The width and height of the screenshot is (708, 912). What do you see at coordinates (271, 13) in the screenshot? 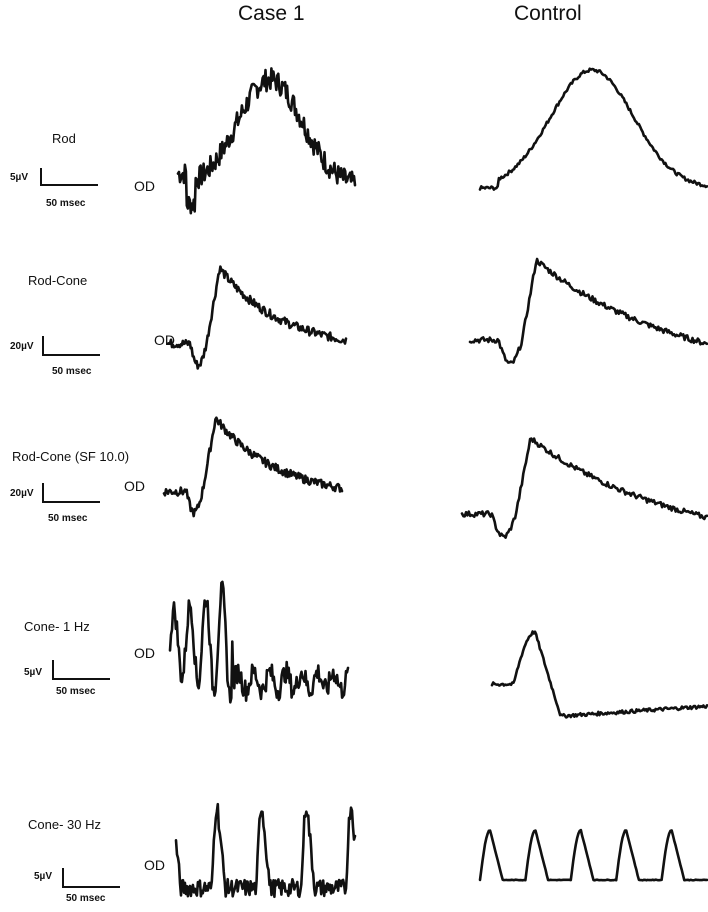
I see `column-header-case: Case 1` at bounding box center [271, 13].